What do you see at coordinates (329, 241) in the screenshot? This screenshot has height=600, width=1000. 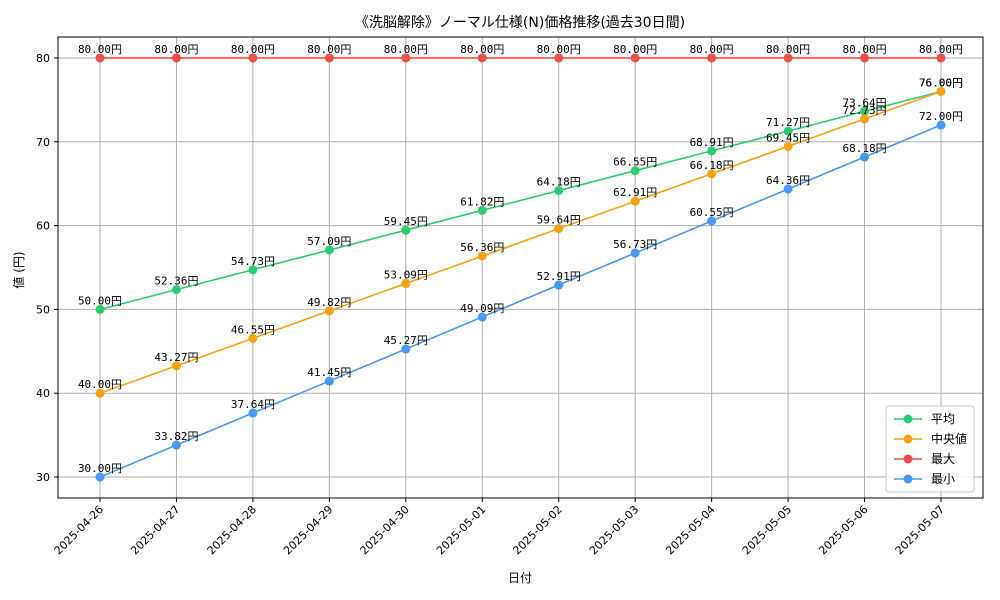 I see `data-label: 57.09円` at bounding box center [329, 241].